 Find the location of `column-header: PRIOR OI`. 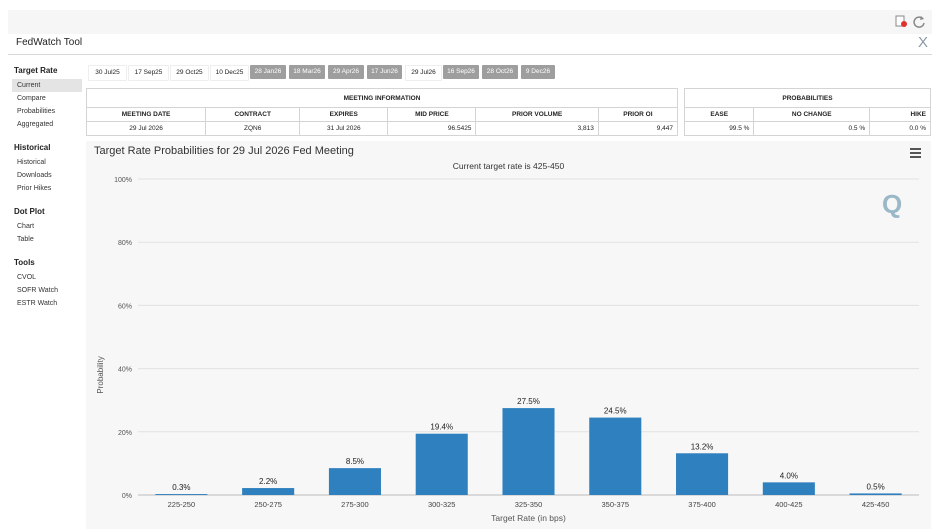

column-header: PRIOR OI is located at coordinates (638, 114).